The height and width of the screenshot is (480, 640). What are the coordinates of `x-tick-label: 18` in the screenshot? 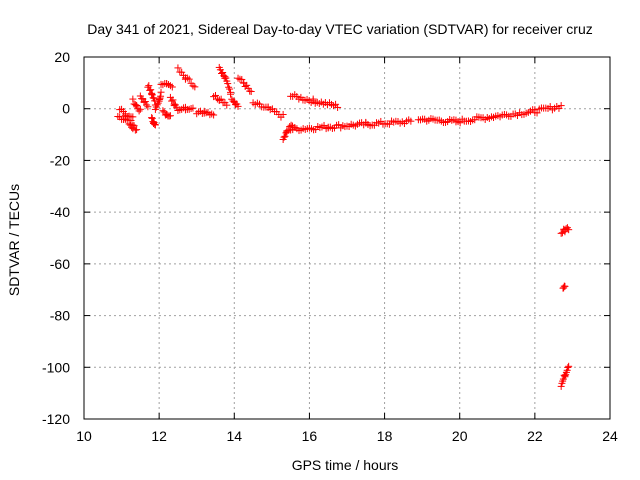 It's located at (385, 436).